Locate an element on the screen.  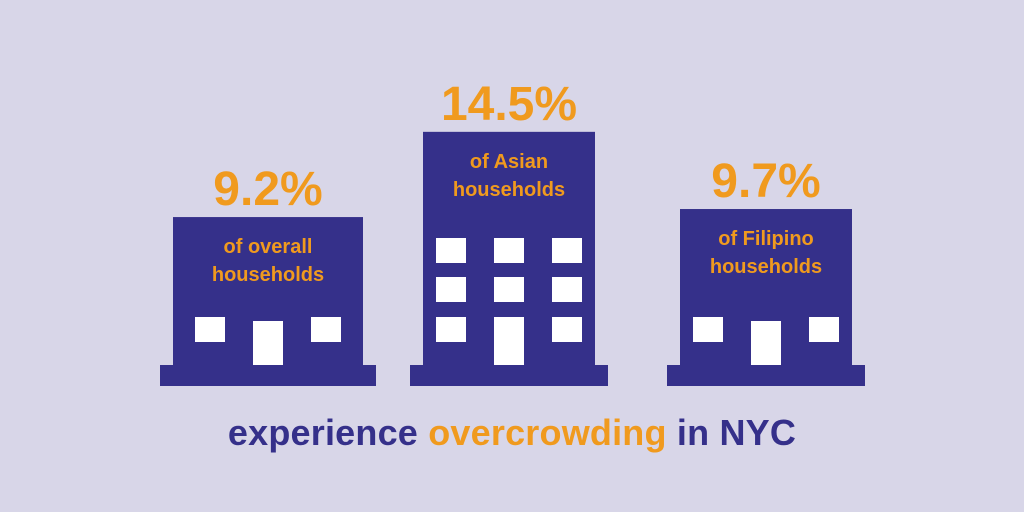
building-1: of overall households 9.2% is located at coordinates (268, 274).